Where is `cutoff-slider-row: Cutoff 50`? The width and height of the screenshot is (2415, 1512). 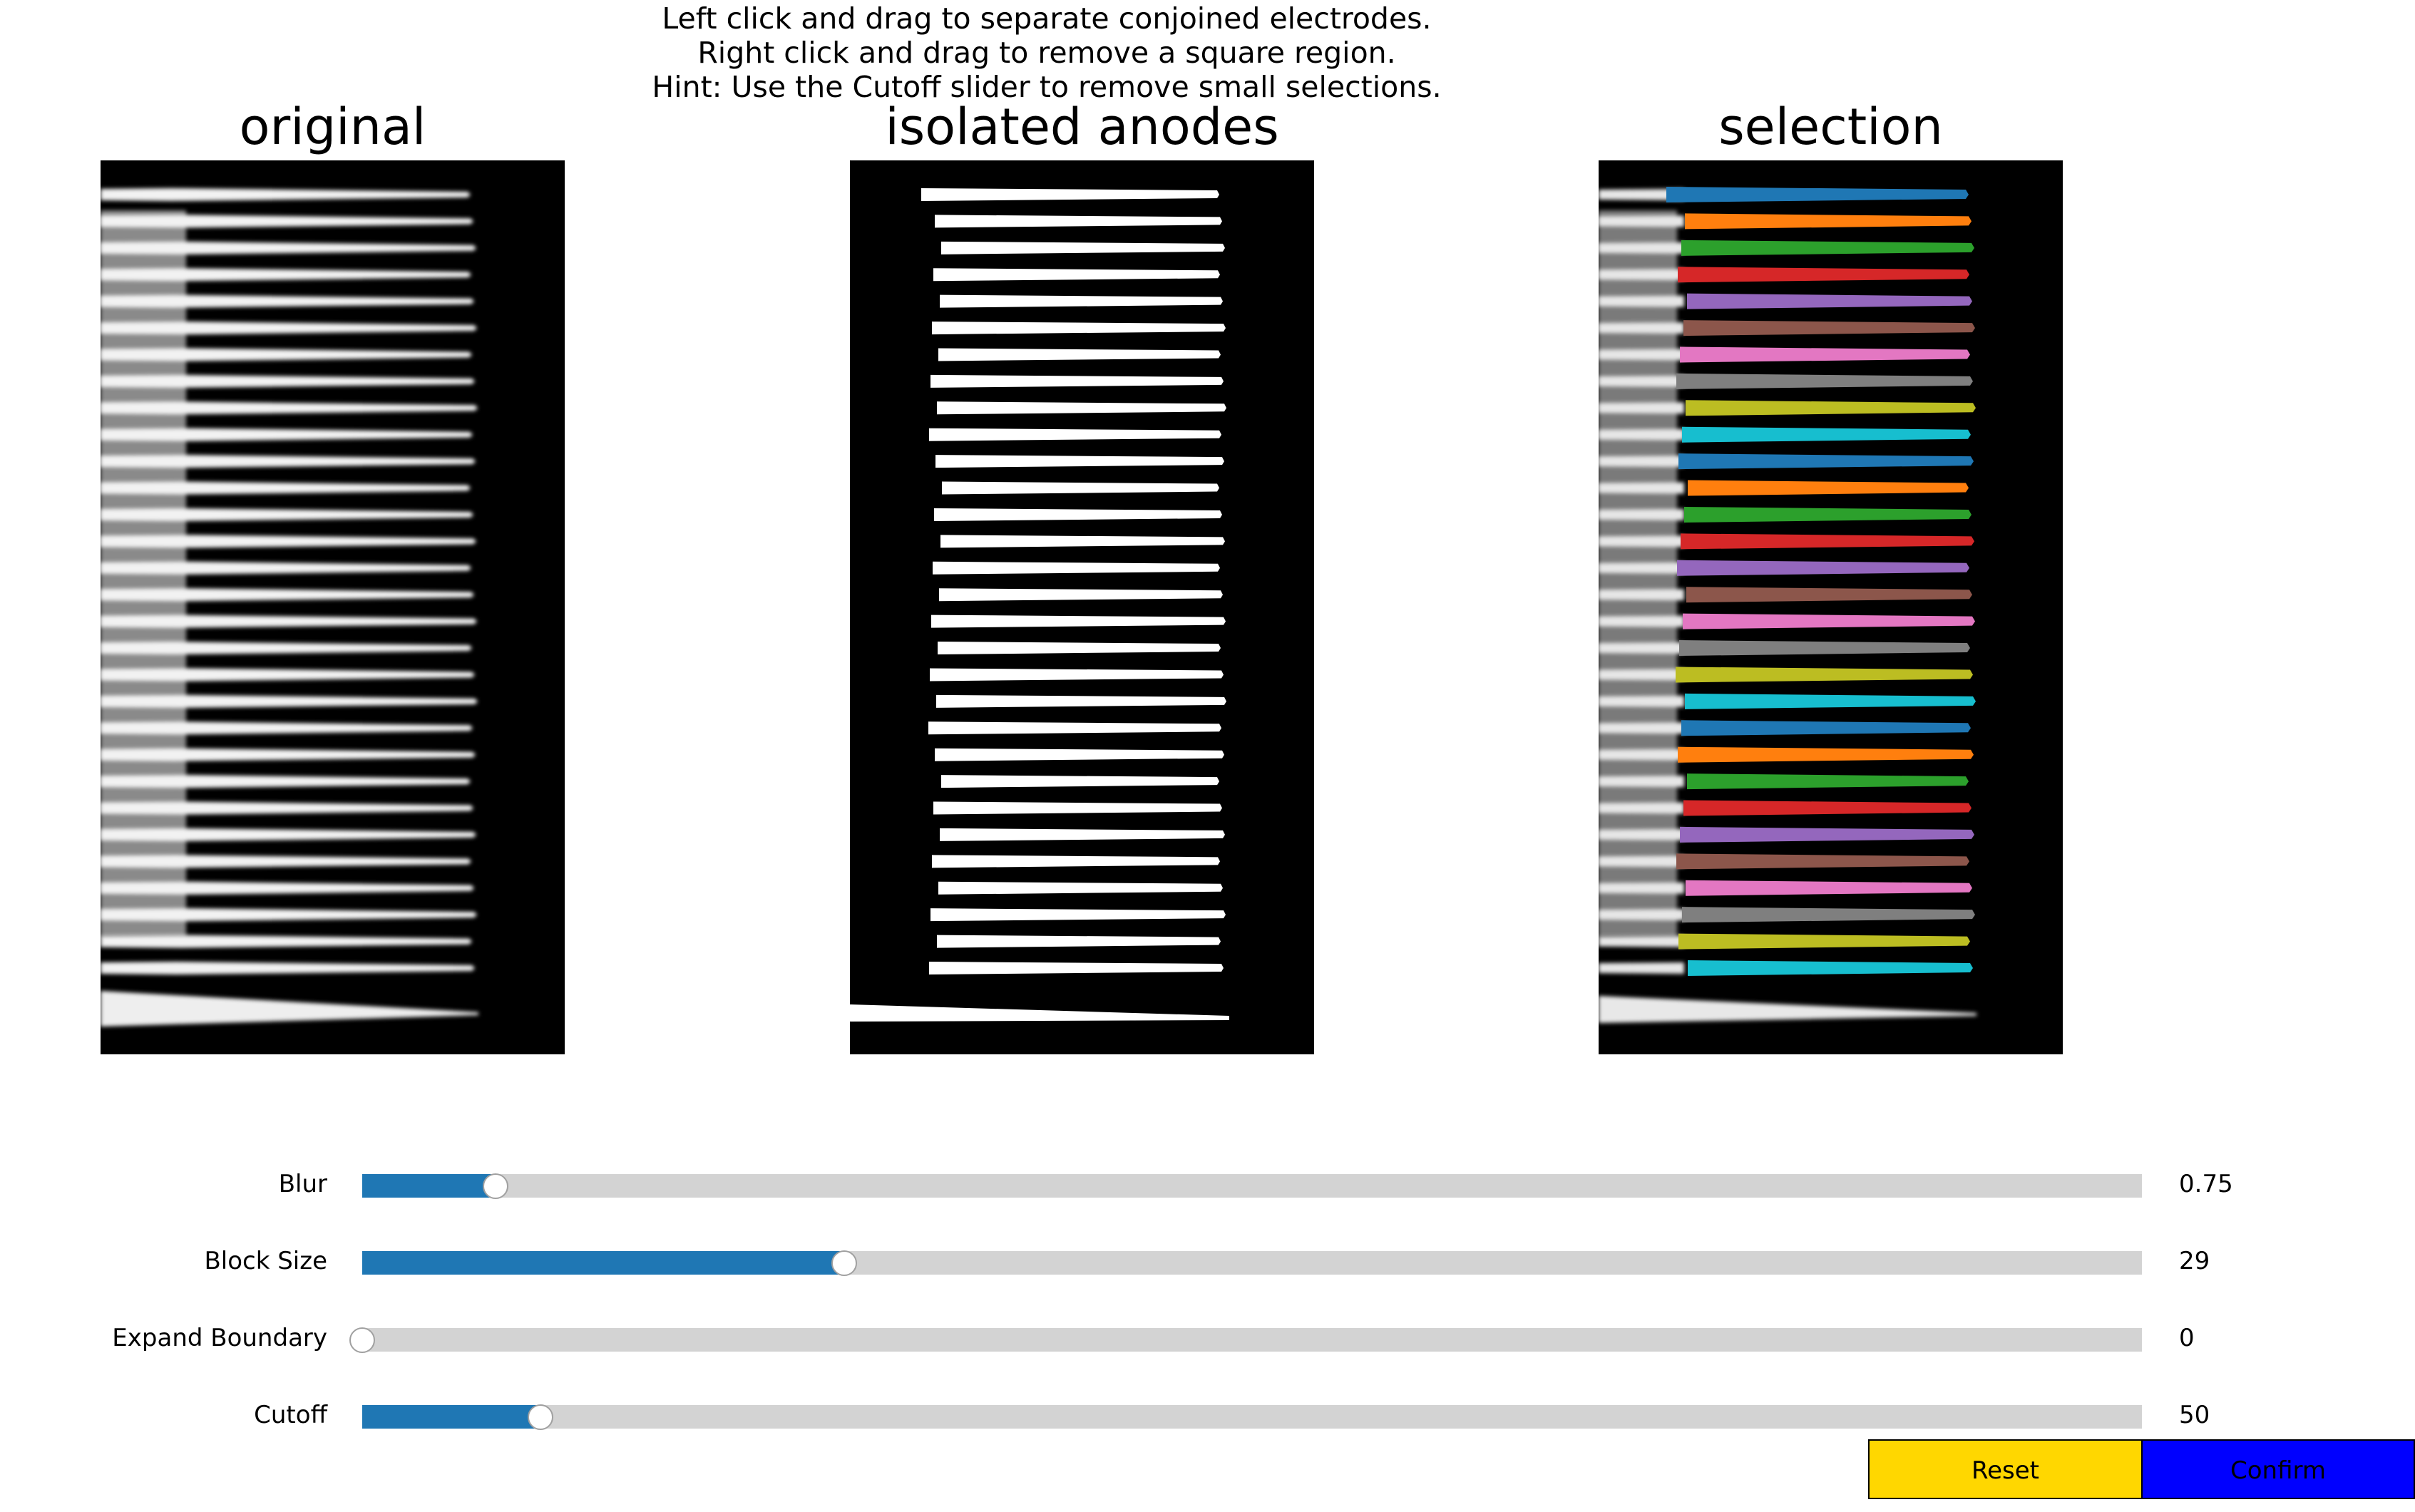
cutoff-slider-row: Cutoff 50 is located at coordinates (1207, 1415).